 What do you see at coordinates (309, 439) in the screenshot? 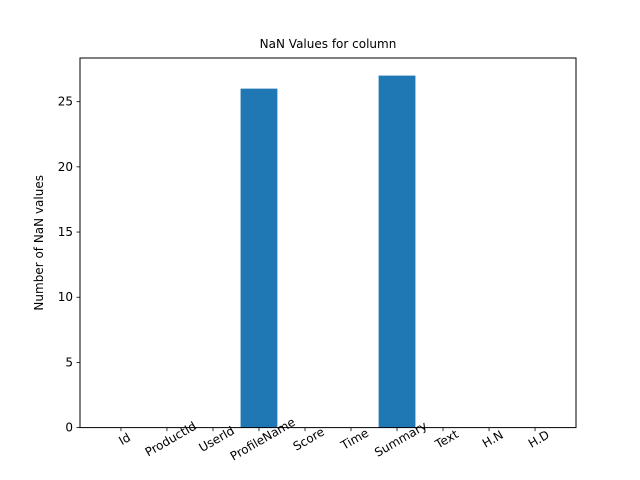
I see `x-tick-label: Score` at bounding box center [309, 439].